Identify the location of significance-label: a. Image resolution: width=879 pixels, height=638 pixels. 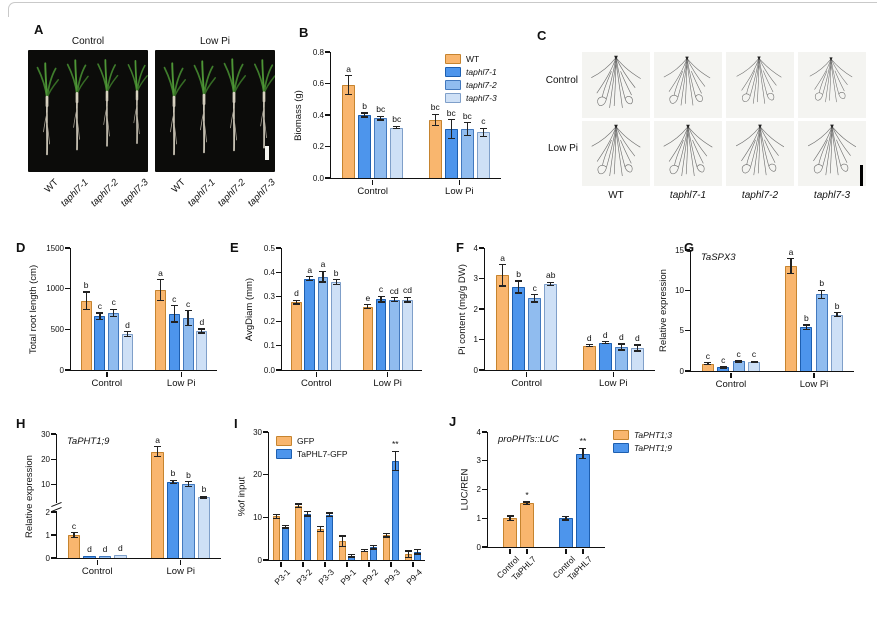
(160, 272).